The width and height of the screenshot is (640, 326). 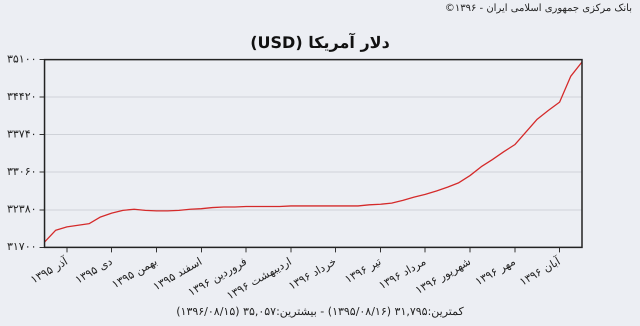 I want to click on text: بانک مرکزی جمهوری اسلامی ایران - ۱۳۹۶©, so click(x=538, y=8).